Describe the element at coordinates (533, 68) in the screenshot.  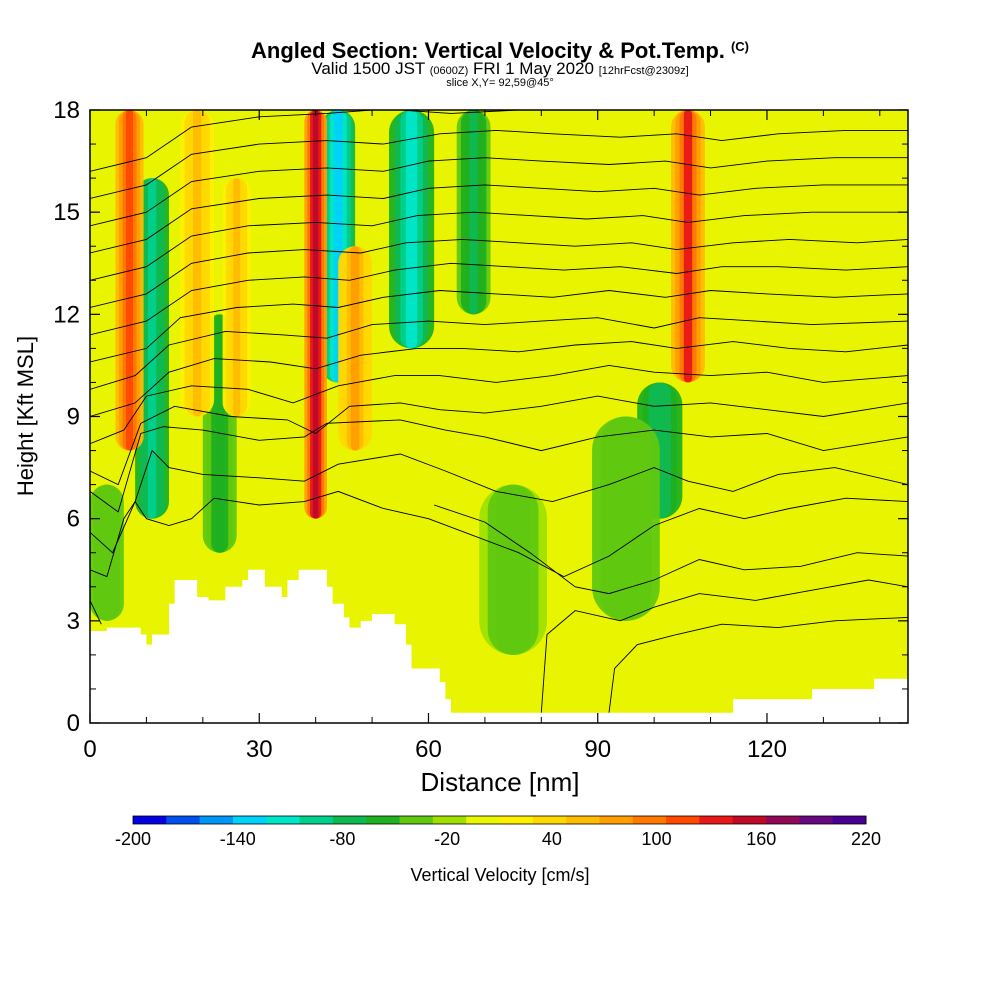
I see `valid-time-date: FRI 1 May 2020` at that location.